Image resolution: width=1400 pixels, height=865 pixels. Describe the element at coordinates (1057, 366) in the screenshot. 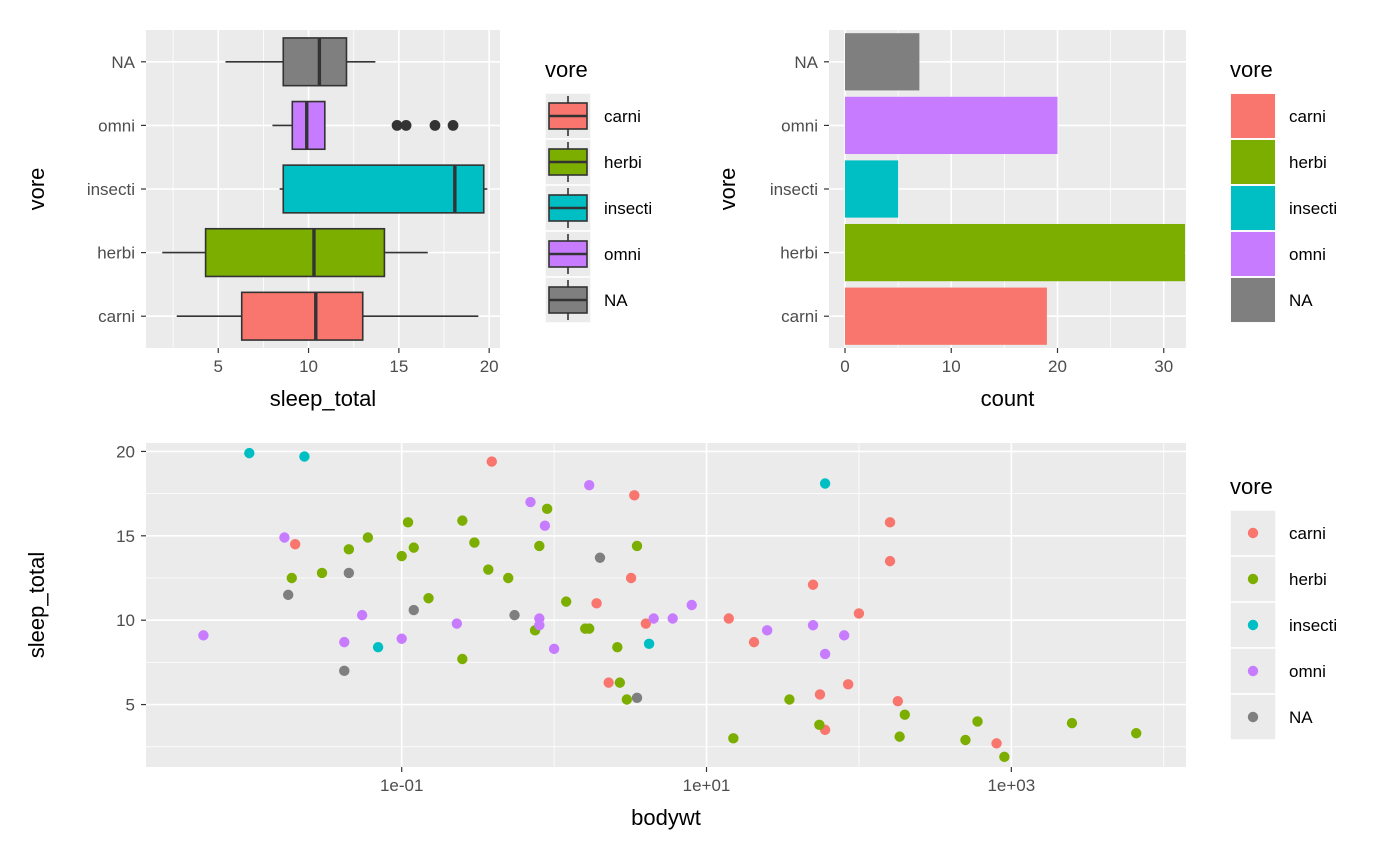

I see `x-tick-label: 20` at that location.